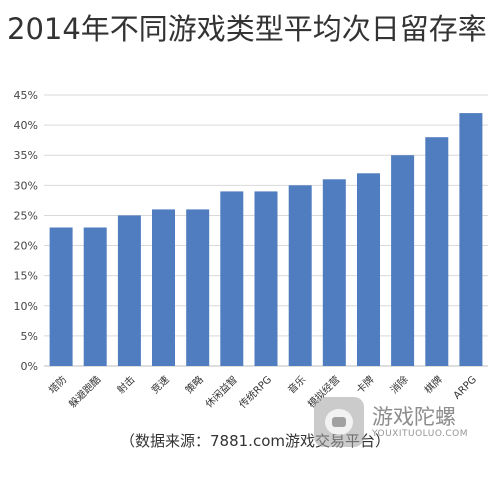 This screenshot has width=500, height=484. What do you see at coordinates (26, 276) in the screenshot?
I see `y-tick-label: 15%` at bounding box center [26, 276].